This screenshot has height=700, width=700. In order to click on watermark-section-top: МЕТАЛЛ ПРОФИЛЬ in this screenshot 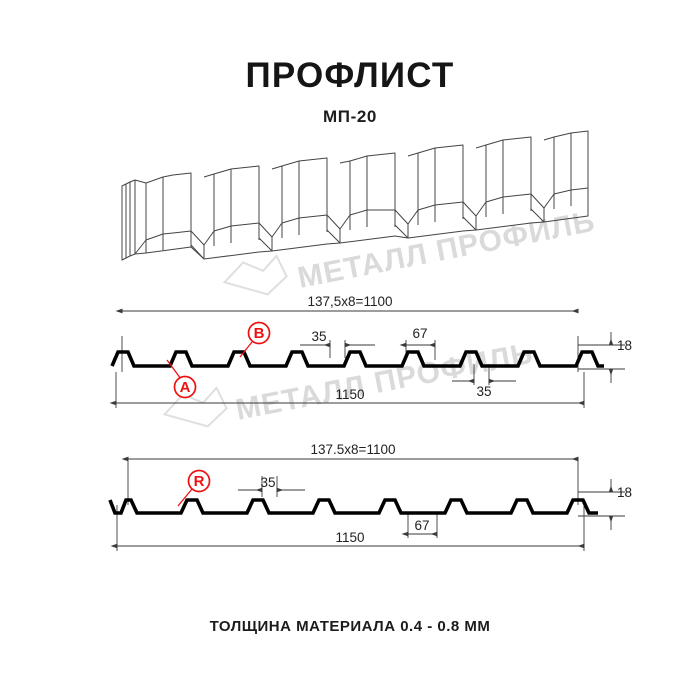, I will do `click(384, 382)`.